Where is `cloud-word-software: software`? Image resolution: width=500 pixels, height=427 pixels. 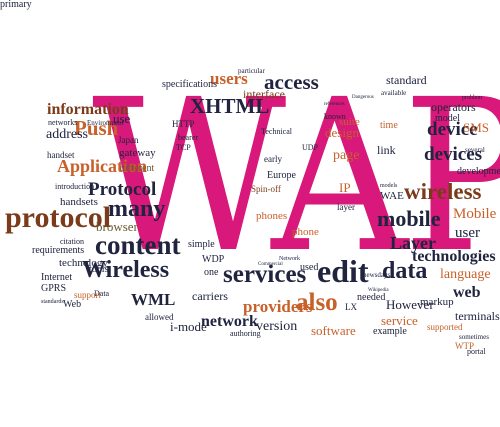
cloud-word-software: software is located at coordinates (333, 330).